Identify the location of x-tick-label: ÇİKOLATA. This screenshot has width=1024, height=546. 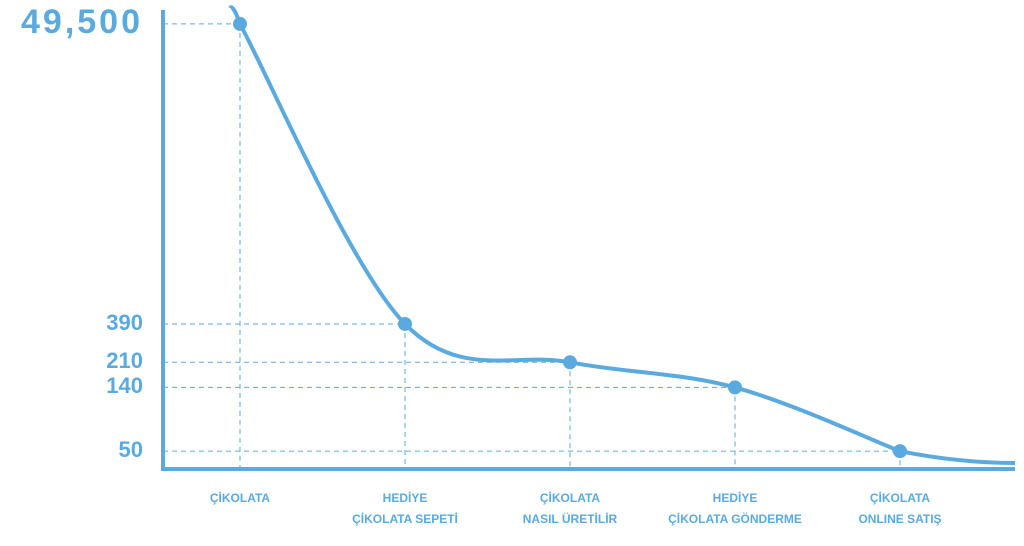
(240, 498).